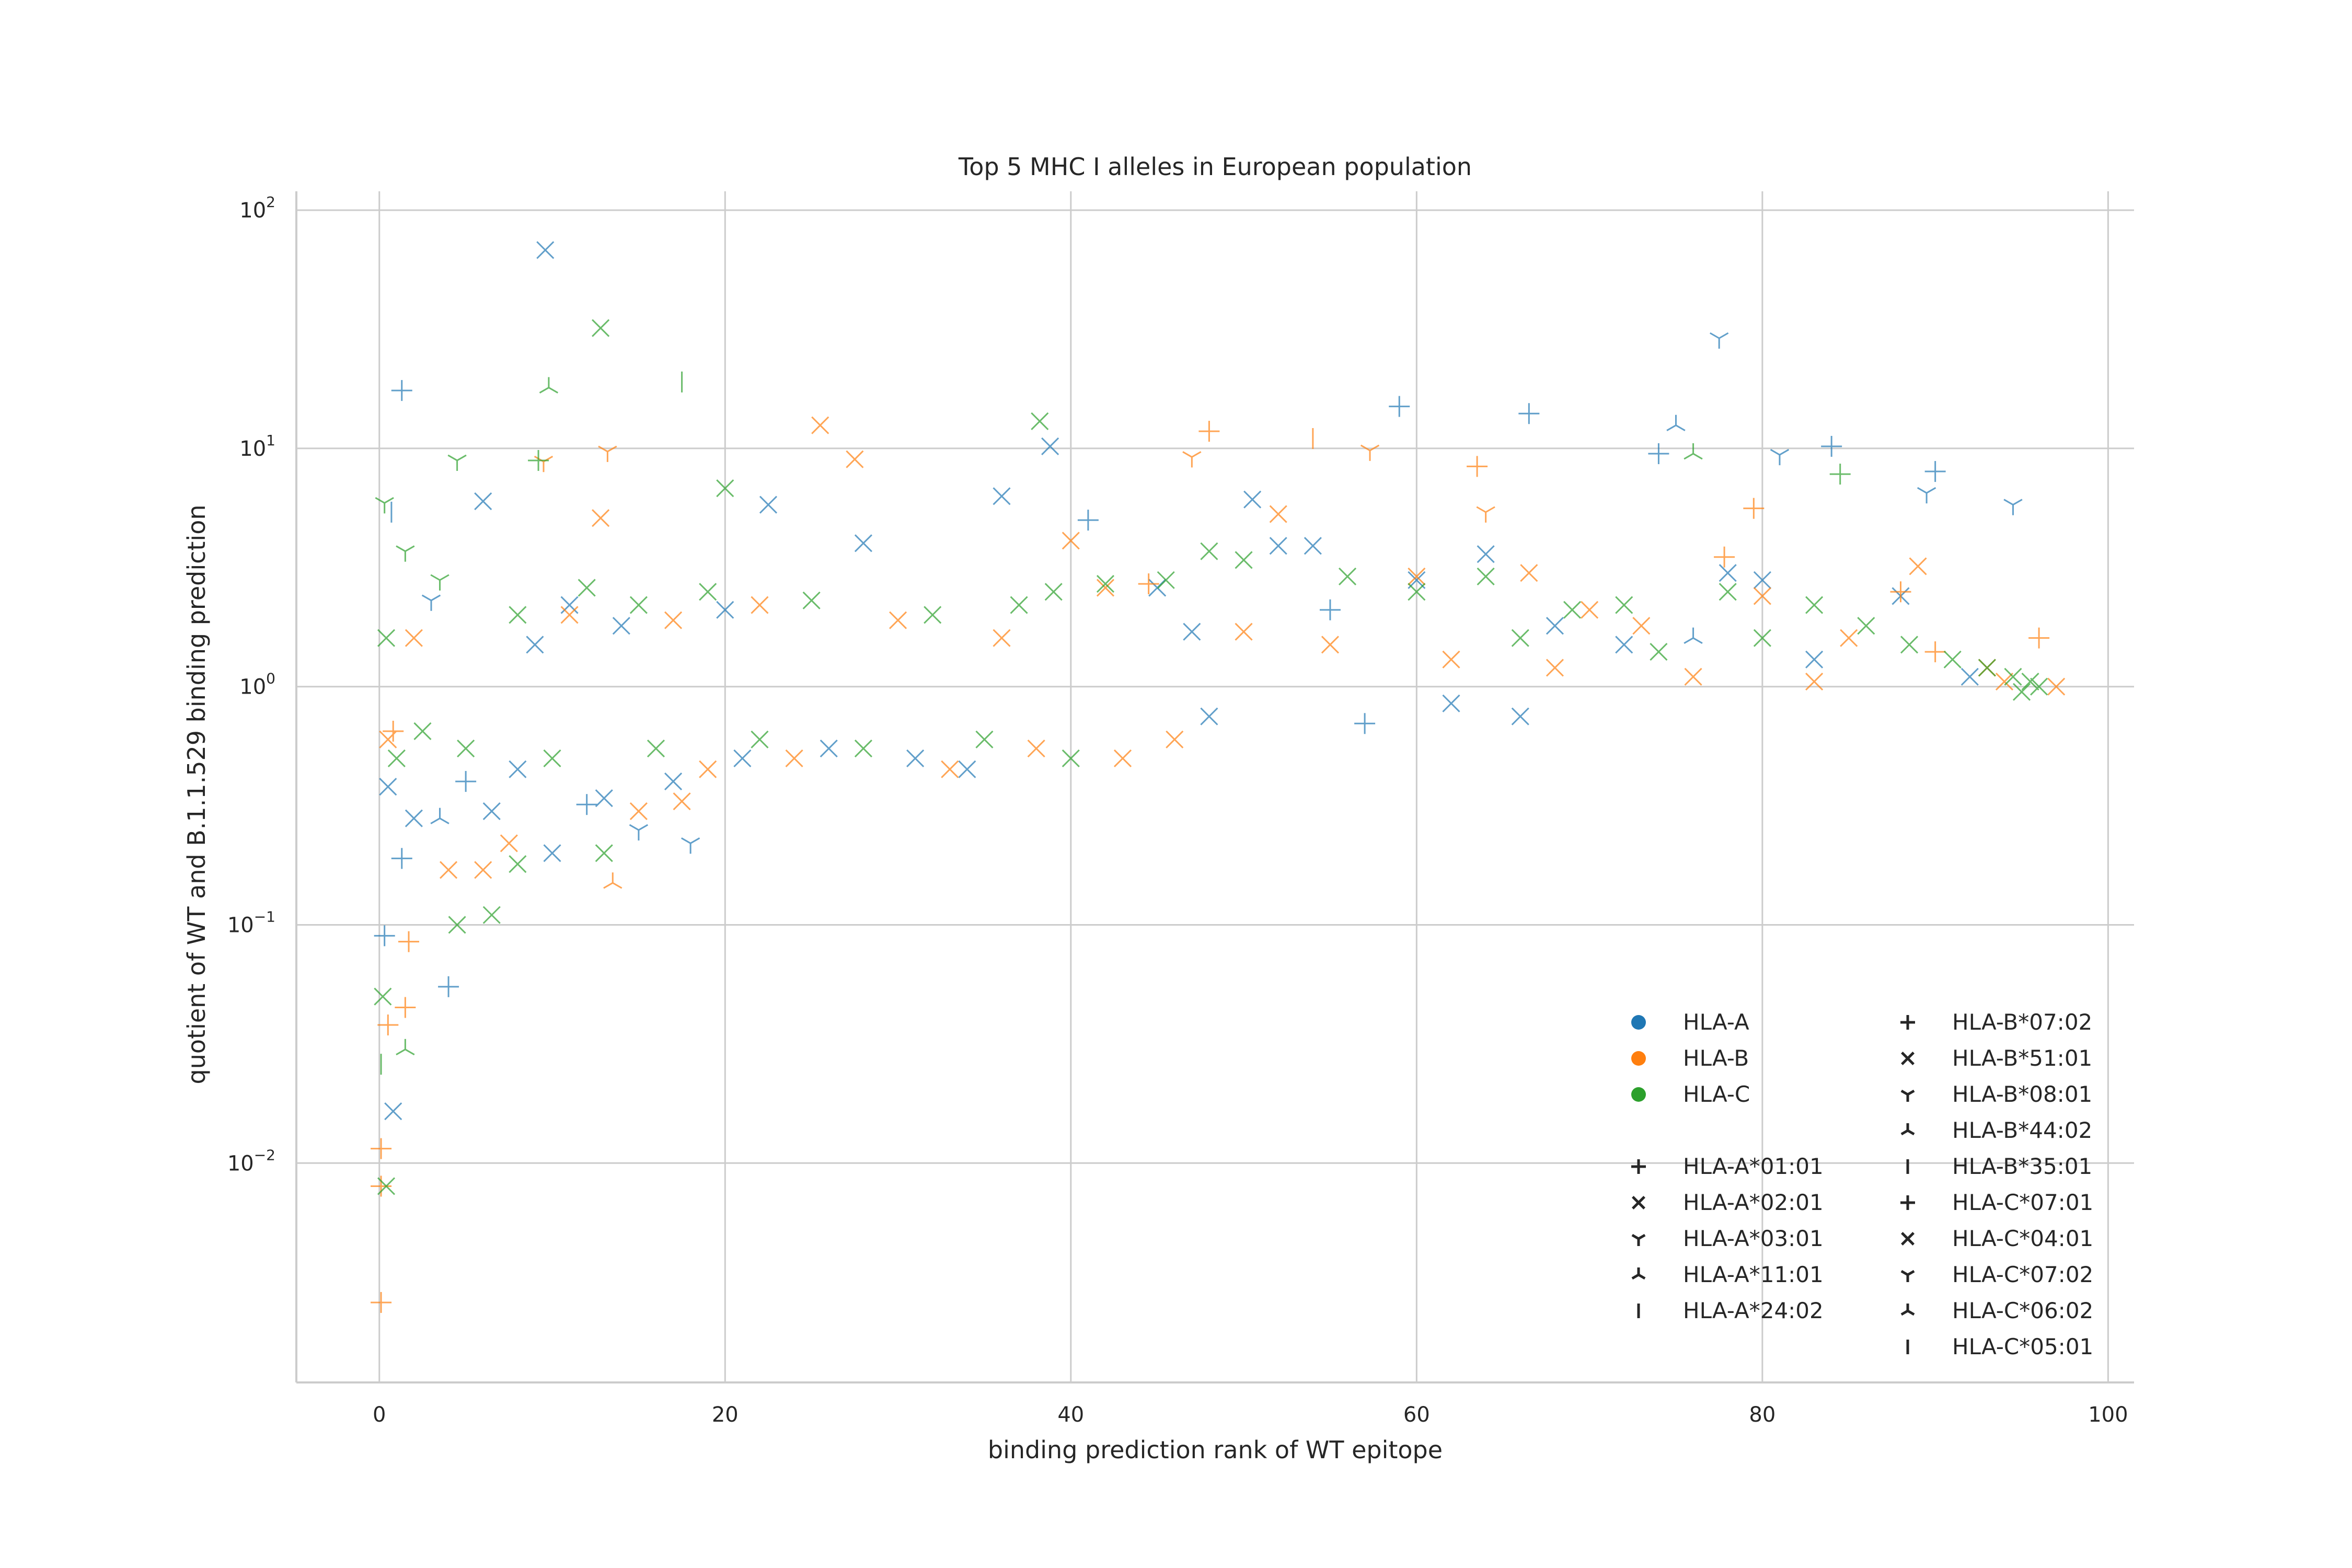 Image resolution: width=2352 pixels, height=1568 pixels. Describe the element at coordinates (2022, 1058) in the screenshot. I see `legend-label: HLA-B*51:01` at that location.